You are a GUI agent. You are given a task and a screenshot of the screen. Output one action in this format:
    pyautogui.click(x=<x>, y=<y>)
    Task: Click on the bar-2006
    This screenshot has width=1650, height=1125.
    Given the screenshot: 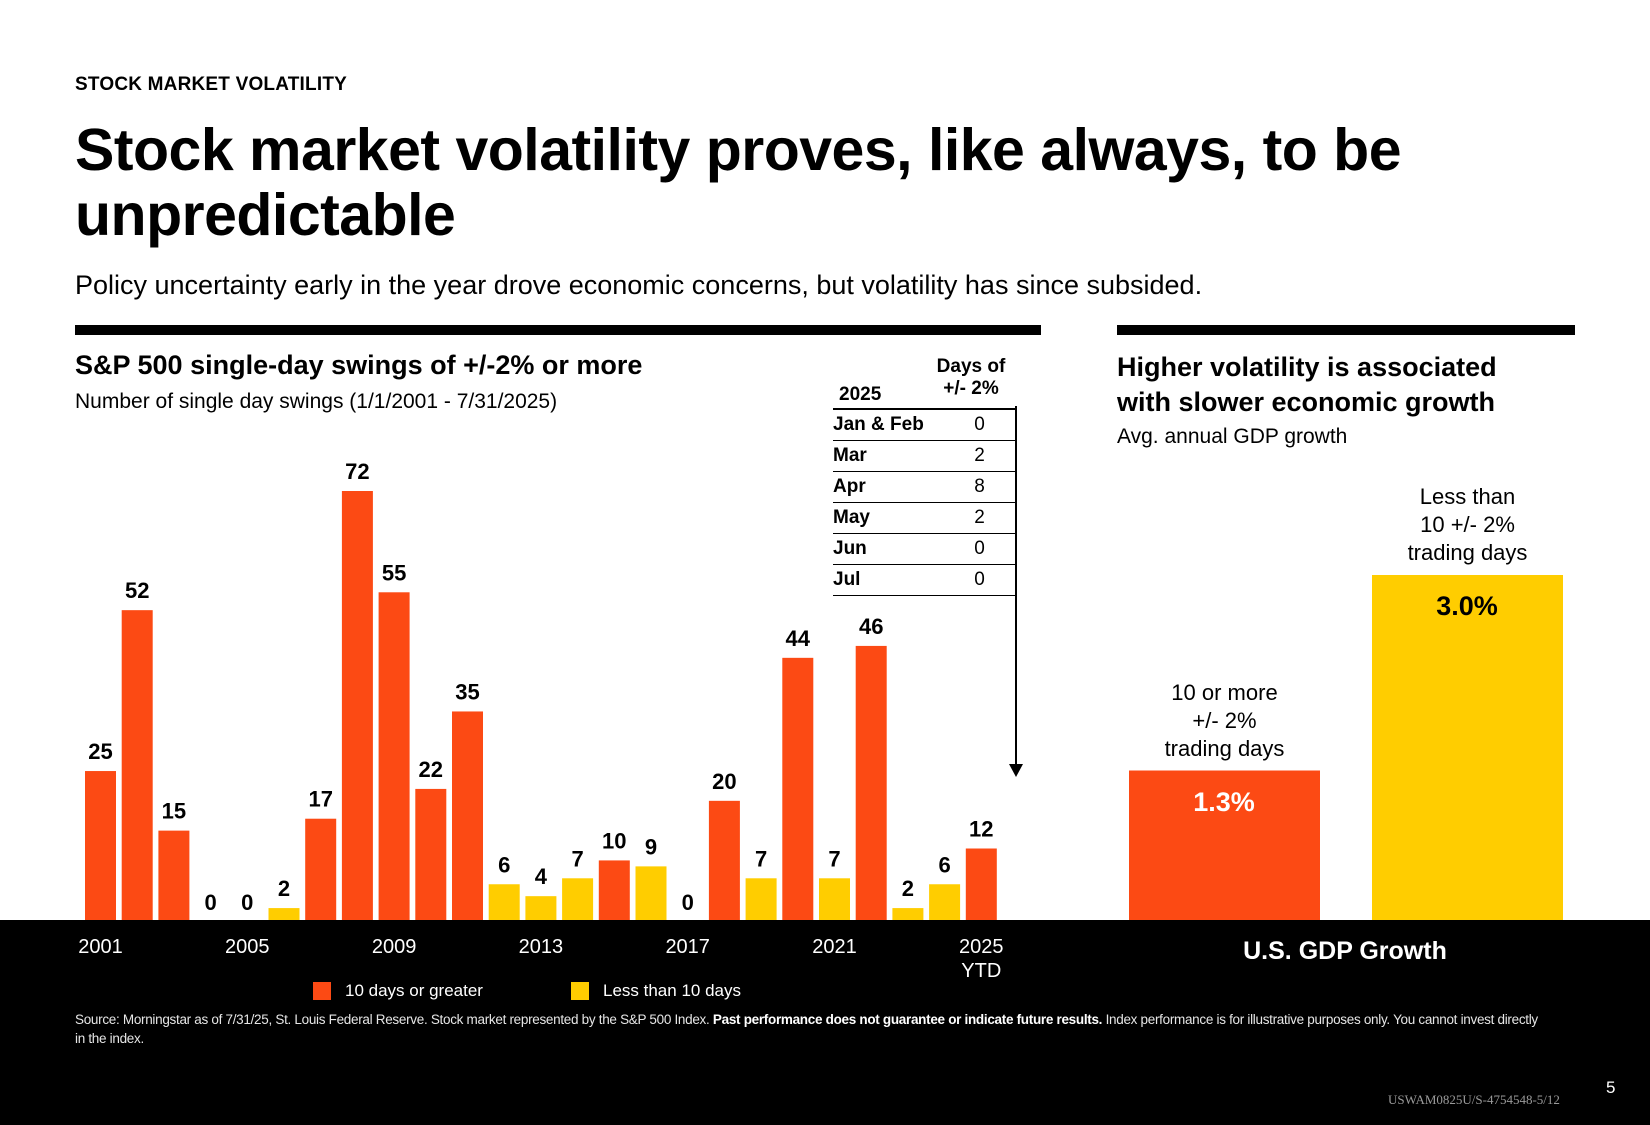 What is the action you would take?
    pyautogui.click(x=284, y=914)
    